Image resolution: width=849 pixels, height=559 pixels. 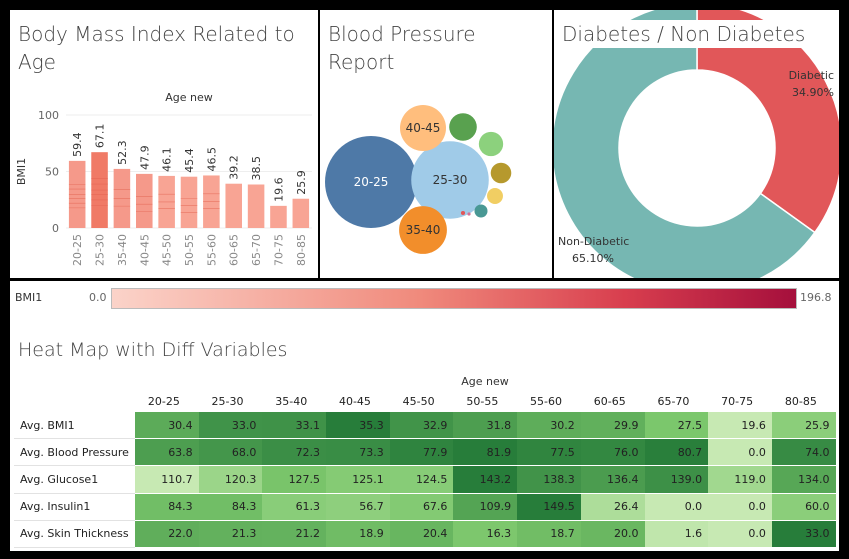 What do you see at coordinates (189, 97) in the screenshot?
I see `bar-xlabel: Age new` at bounding box center [189, 97].